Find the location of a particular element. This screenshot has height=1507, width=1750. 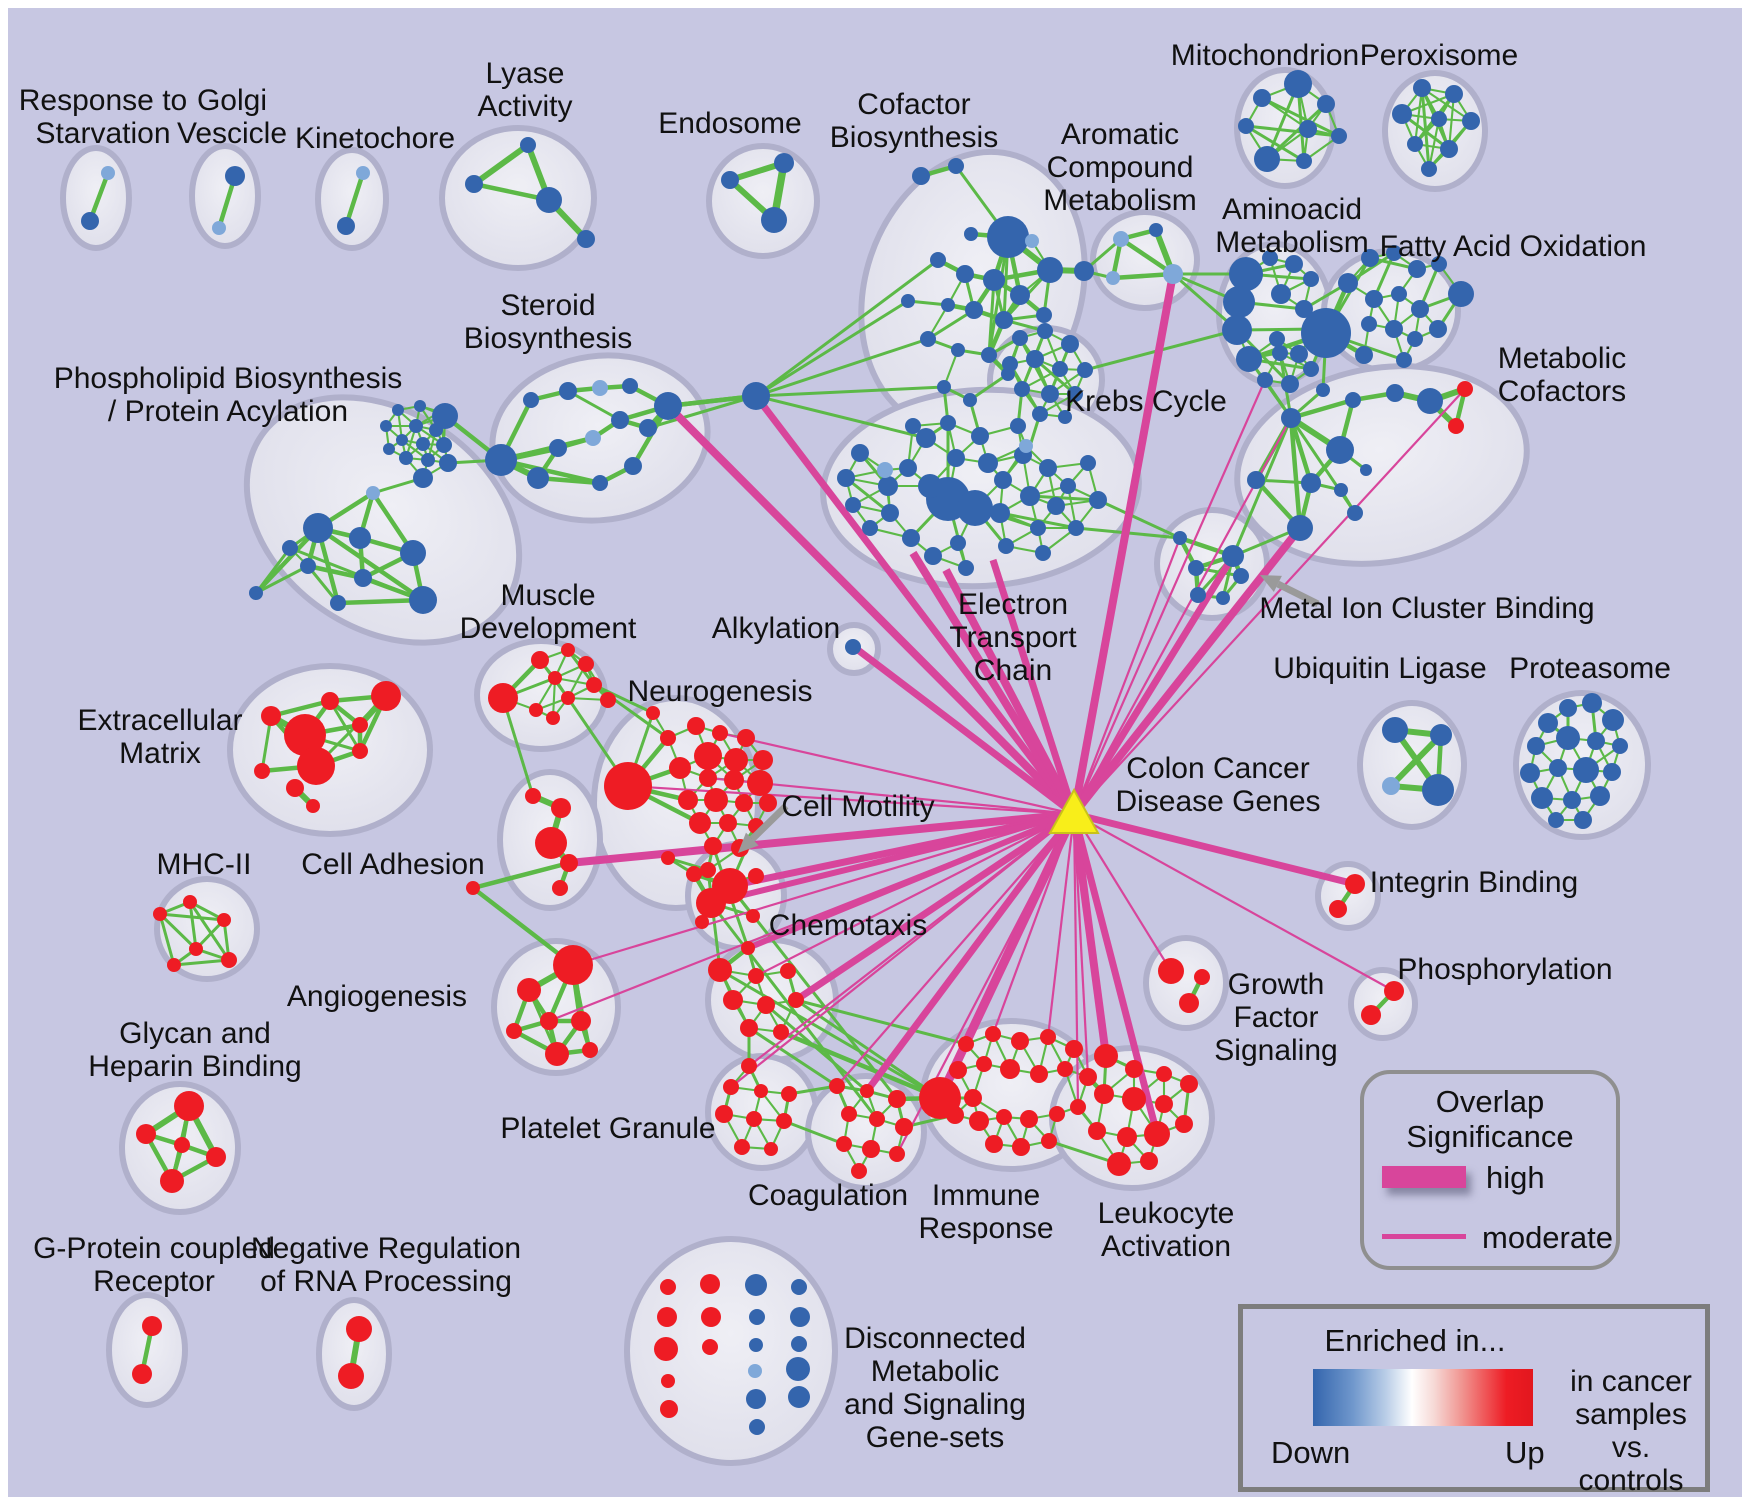

cluster-label-gpcr: G-Protein coupled Receptor is located at coordinates (154, 1265).